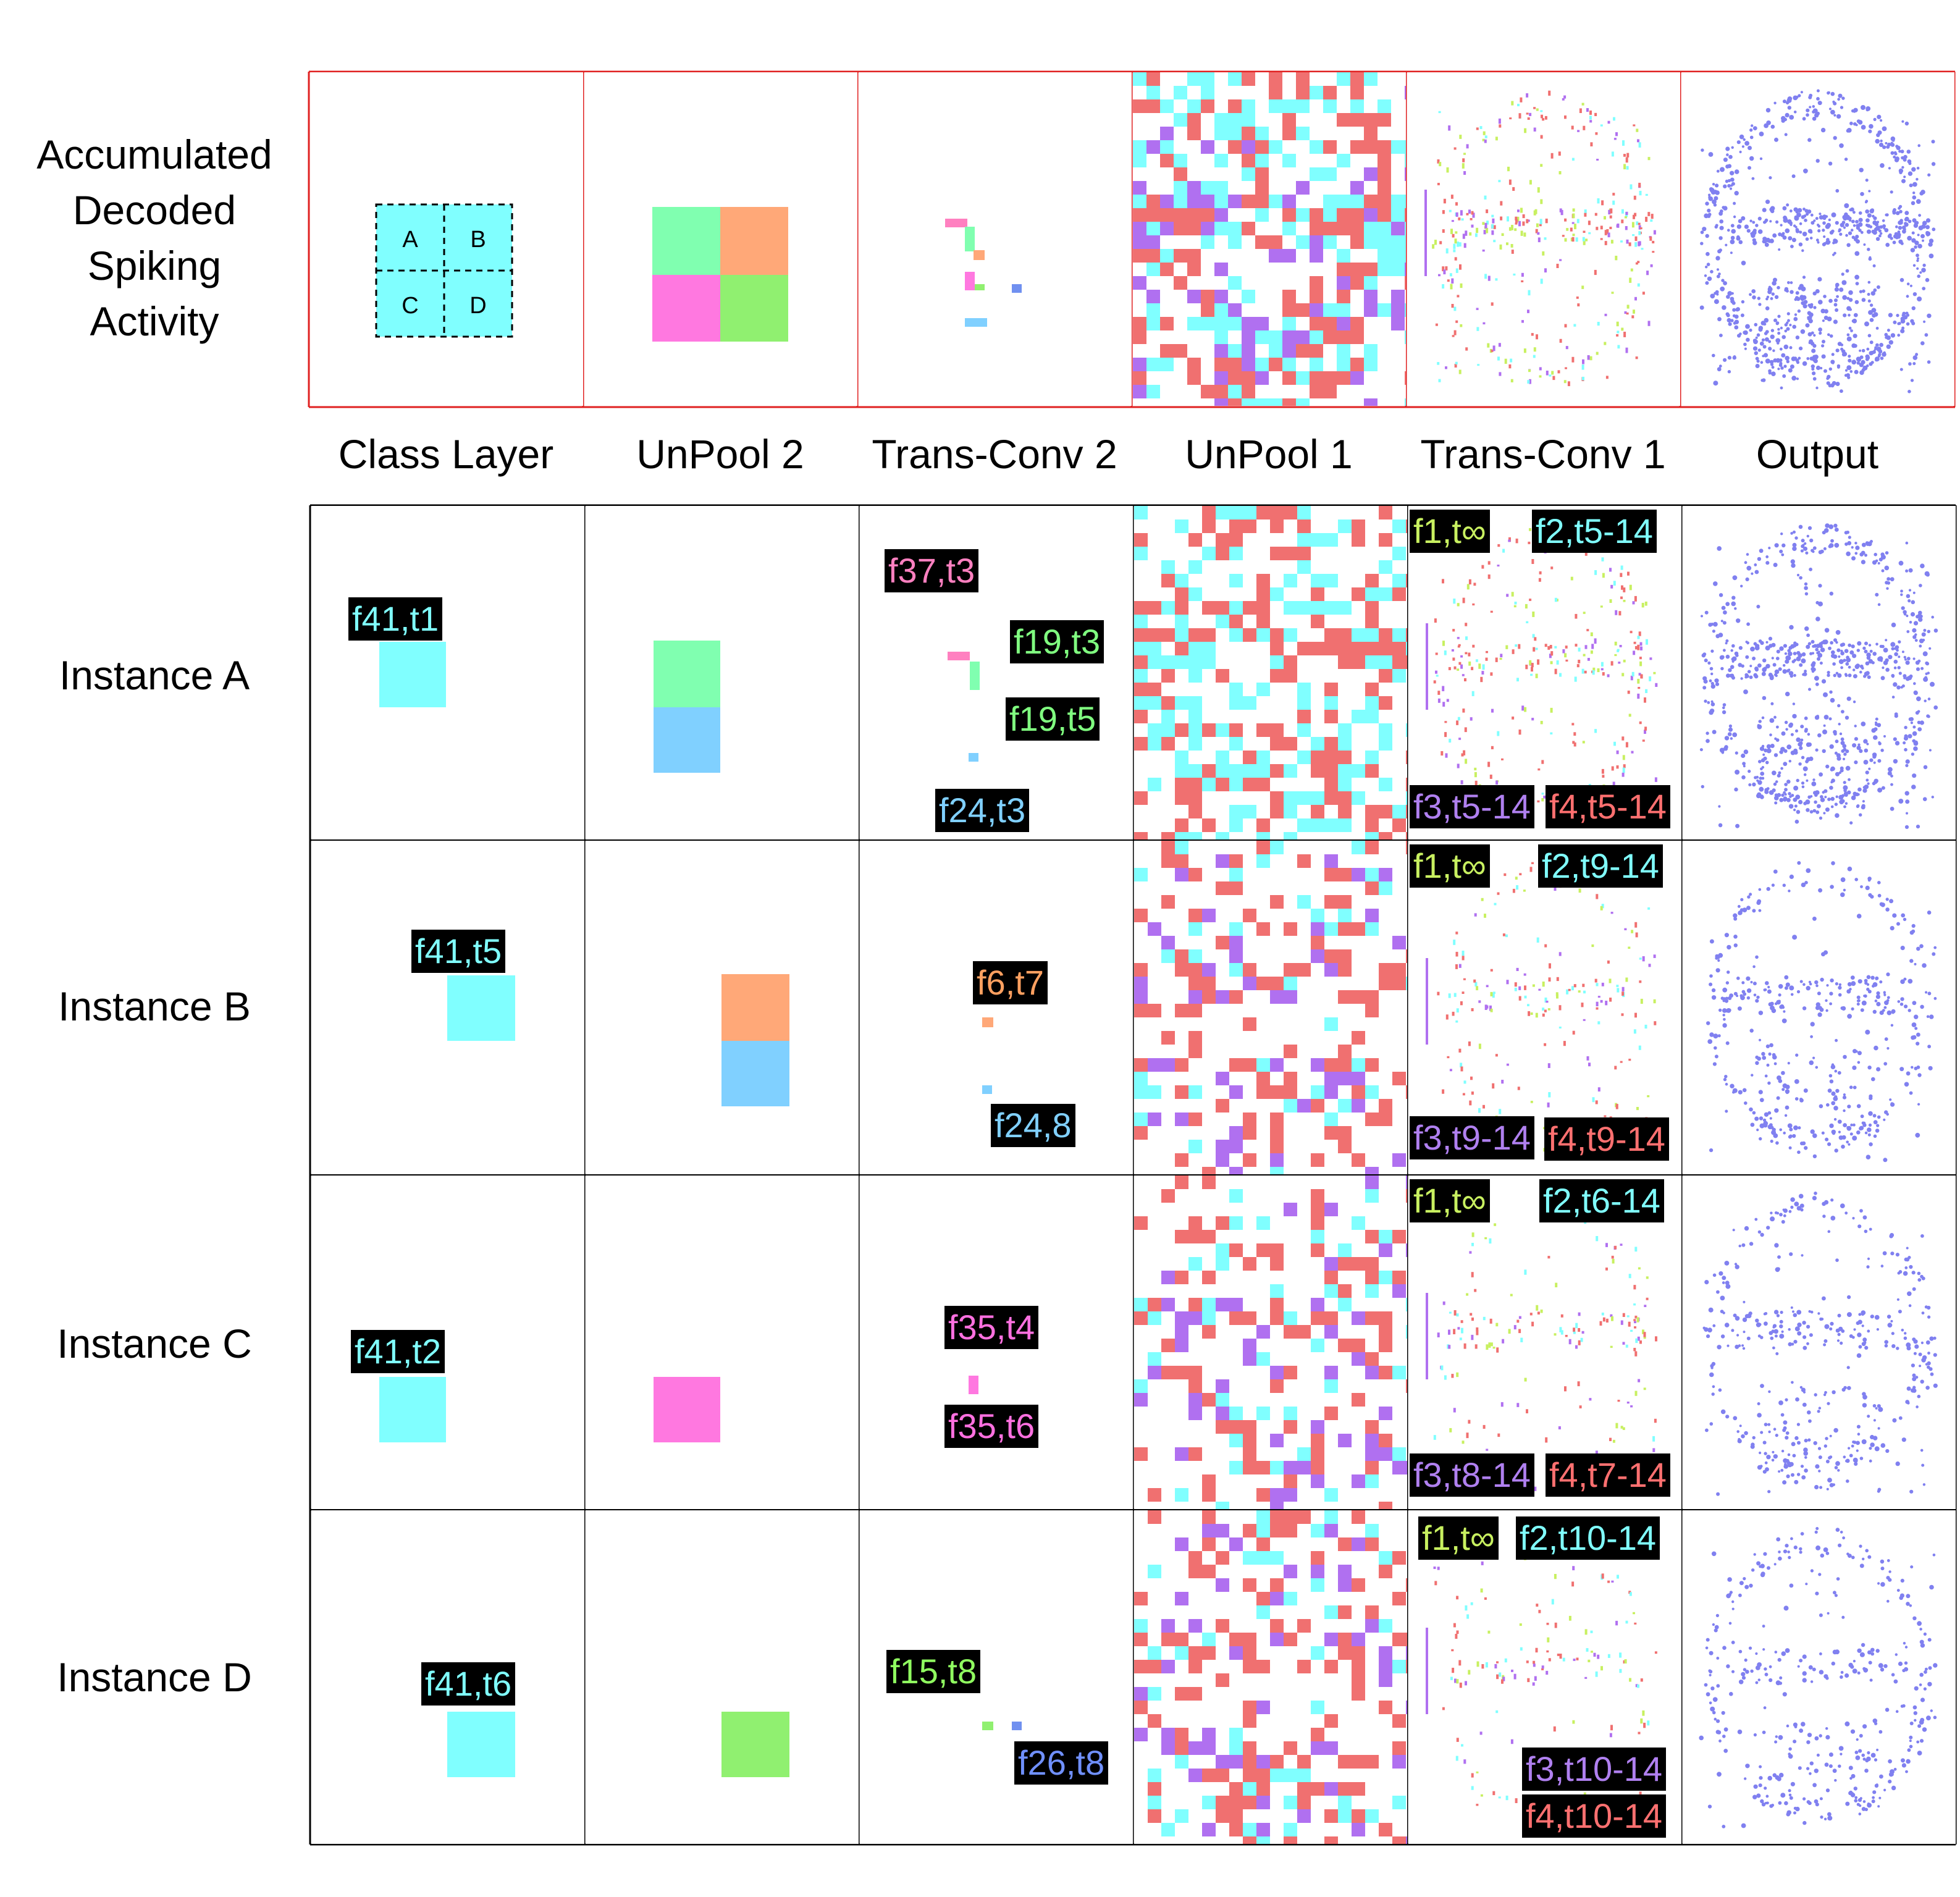 The width and height of the screenshot is (1960, 1897). I want to click on tag-a-tc2-3: f19,t5, so click(1053, 719).